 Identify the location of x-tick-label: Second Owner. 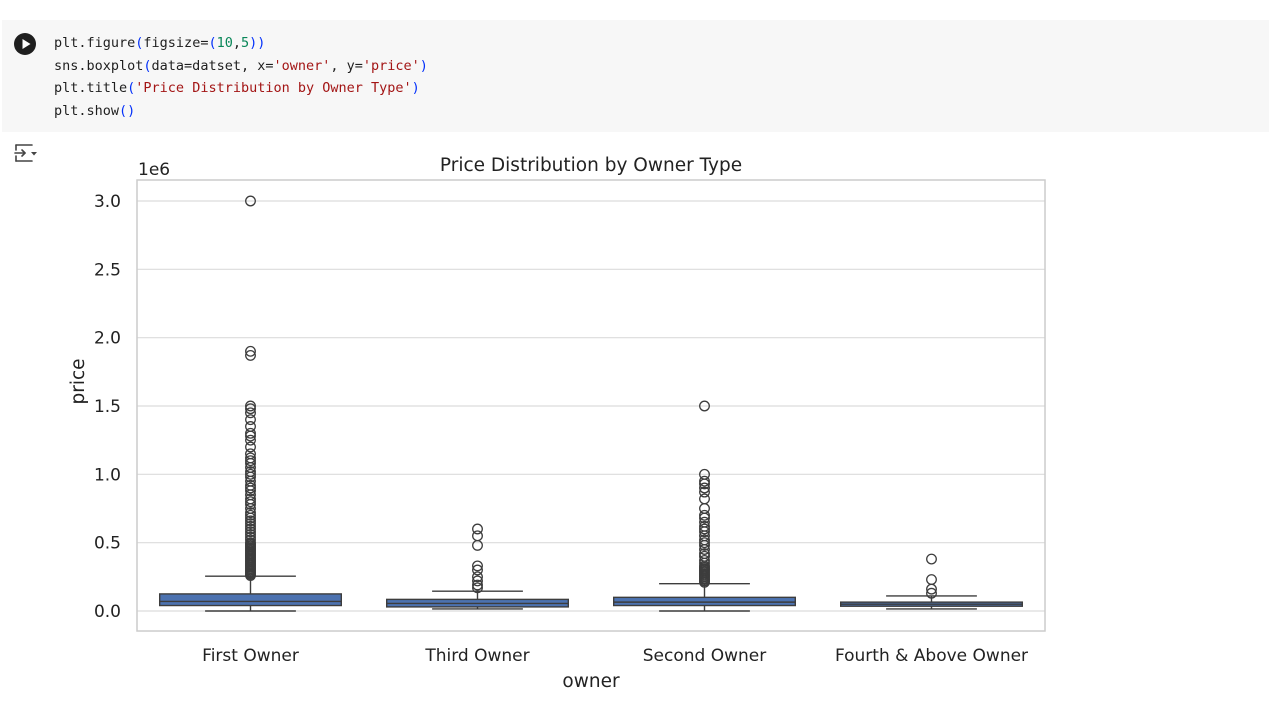
(704, 656).